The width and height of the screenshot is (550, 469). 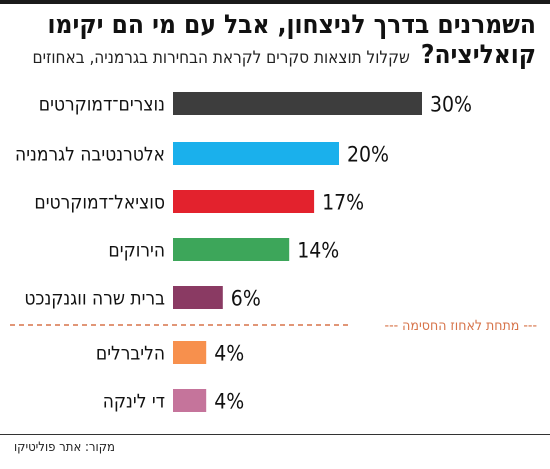 What do you see at coordinates (94, 299) in the screenshot?
I see `category-label: ברית שרה ווגנקנכט` at bounding box center [94, 299].